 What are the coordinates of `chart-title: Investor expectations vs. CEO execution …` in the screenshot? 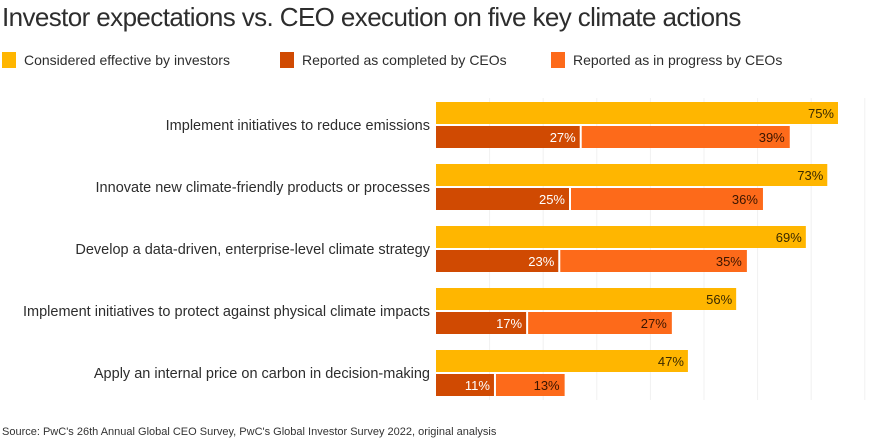 It's located at (371, 17).